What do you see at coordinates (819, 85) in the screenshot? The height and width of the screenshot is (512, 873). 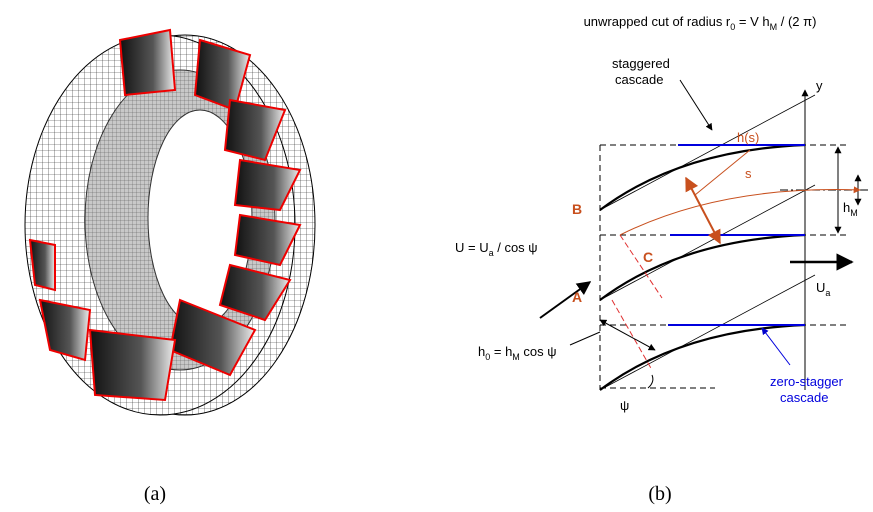 I see `label-y: y` at bounding box center [819, 85].